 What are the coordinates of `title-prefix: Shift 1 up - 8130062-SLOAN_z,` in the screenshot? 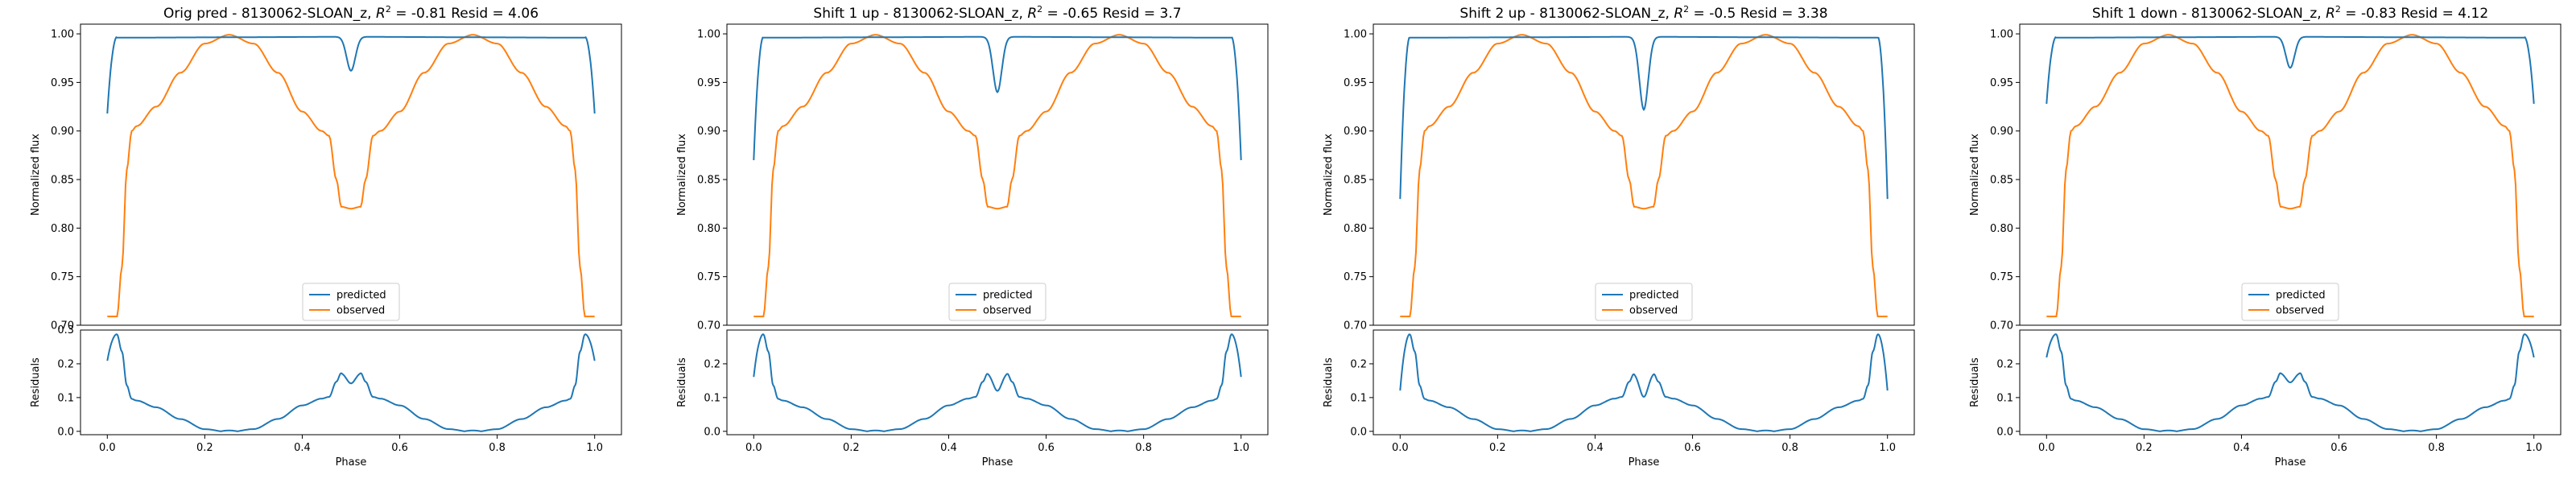 It's located at (920, 14).